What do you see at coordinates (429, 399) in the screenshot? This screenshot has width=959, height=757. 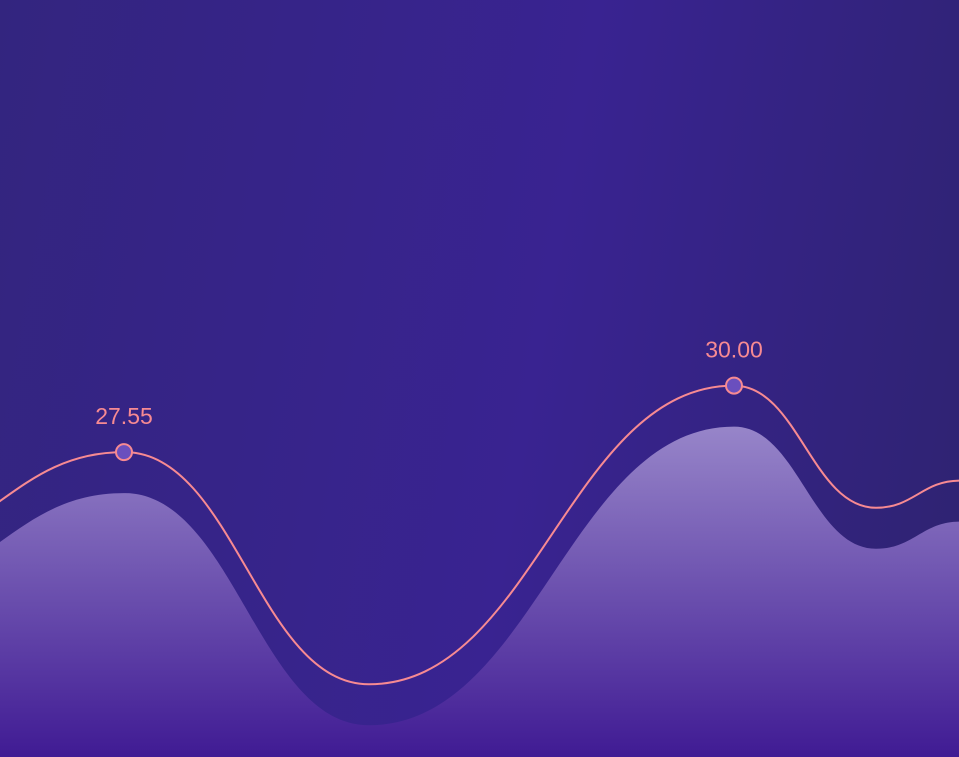 I see `marker-group: 27.55 30.00` at bounding box center [429, 399].